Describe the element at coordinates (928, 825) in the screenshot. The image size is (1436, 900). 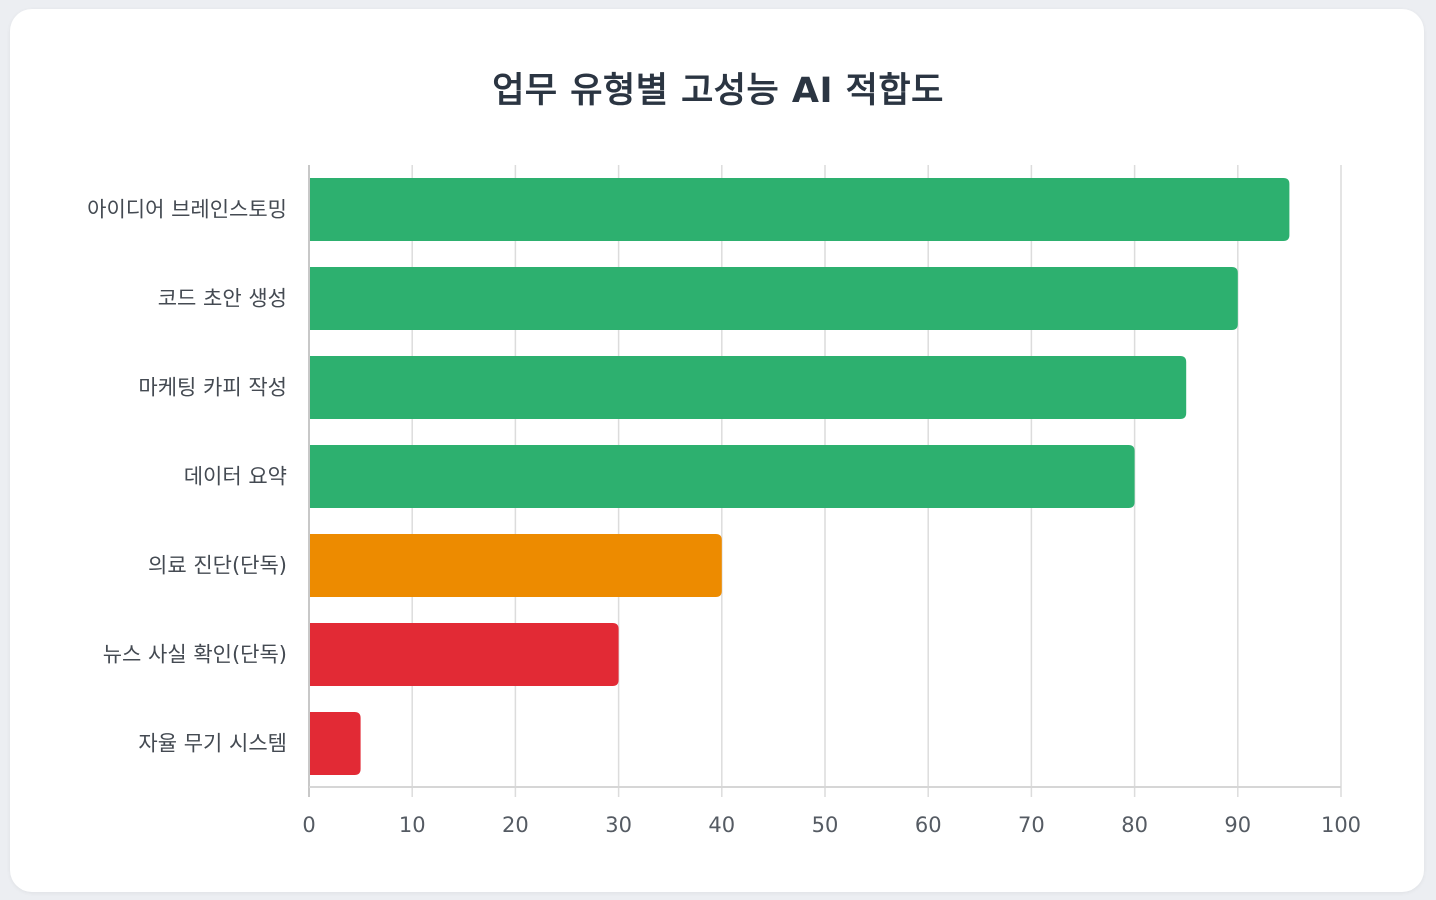
I see `x-tick-label: 60` at that location.